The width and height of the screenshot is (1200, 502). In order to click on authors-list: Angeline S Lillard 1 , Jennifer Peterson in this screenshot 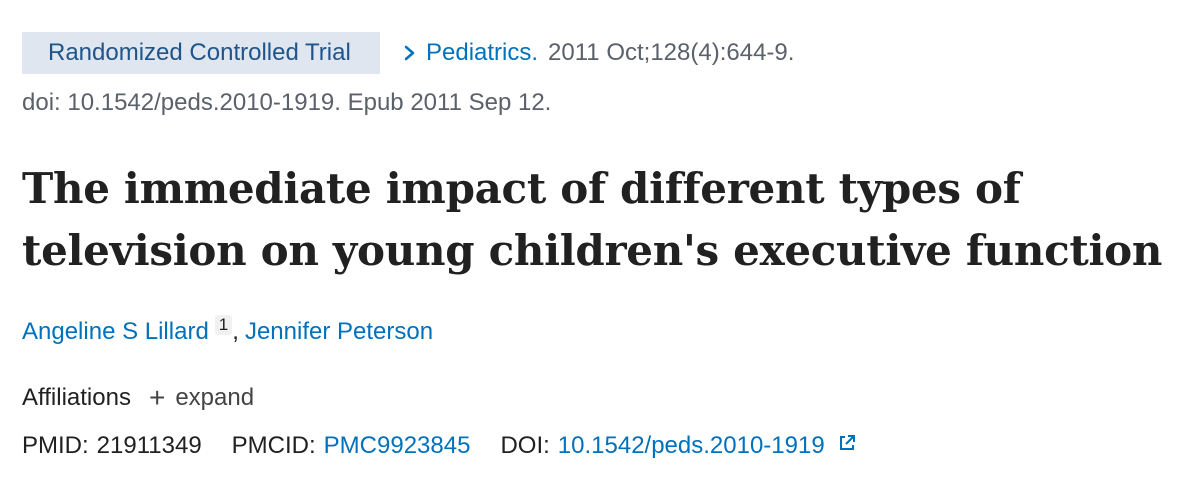, I will do `click(228, 330)`.